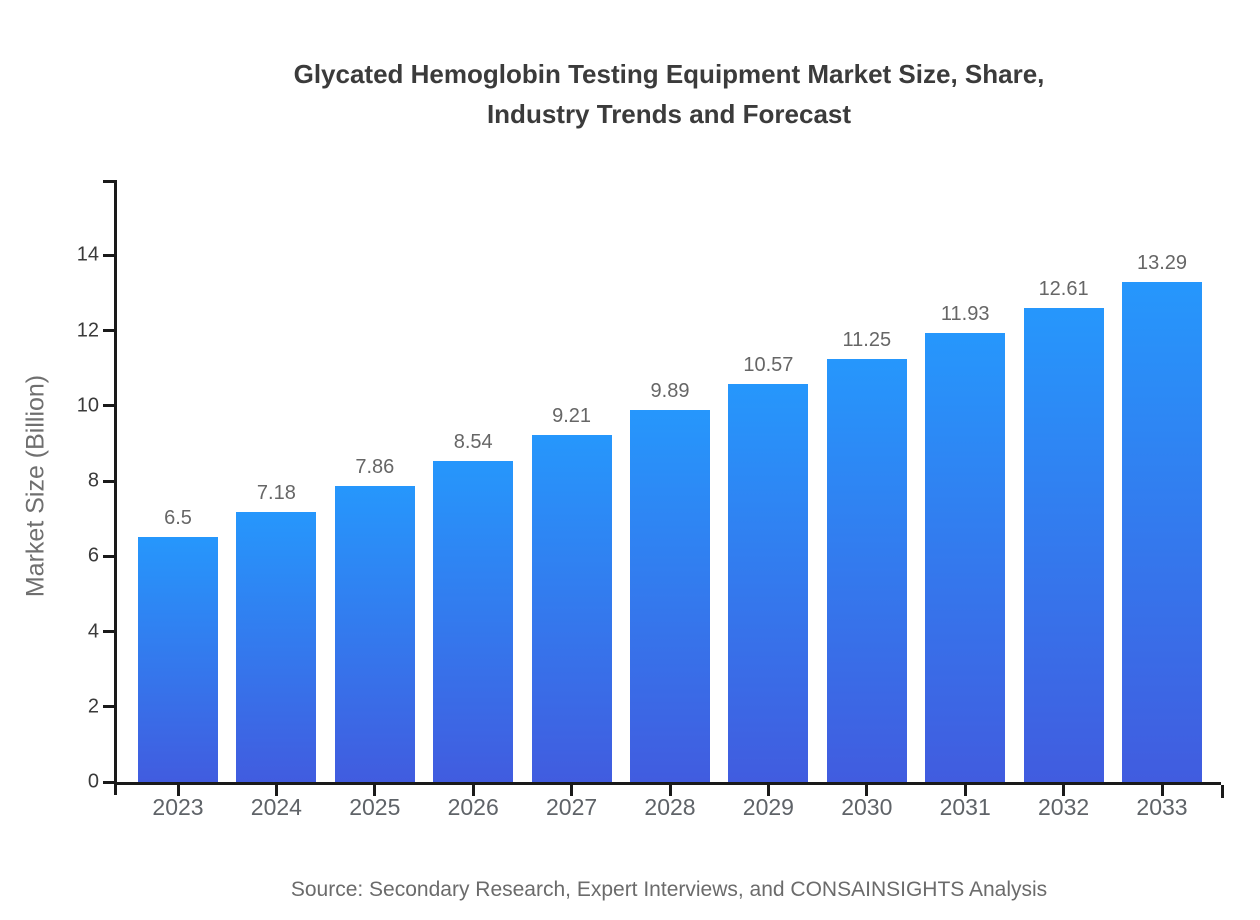  What do you see at coordinates (87, 405) in the screenshot?
I see `y-tick-label: 10` at bounding box center [87, 405].